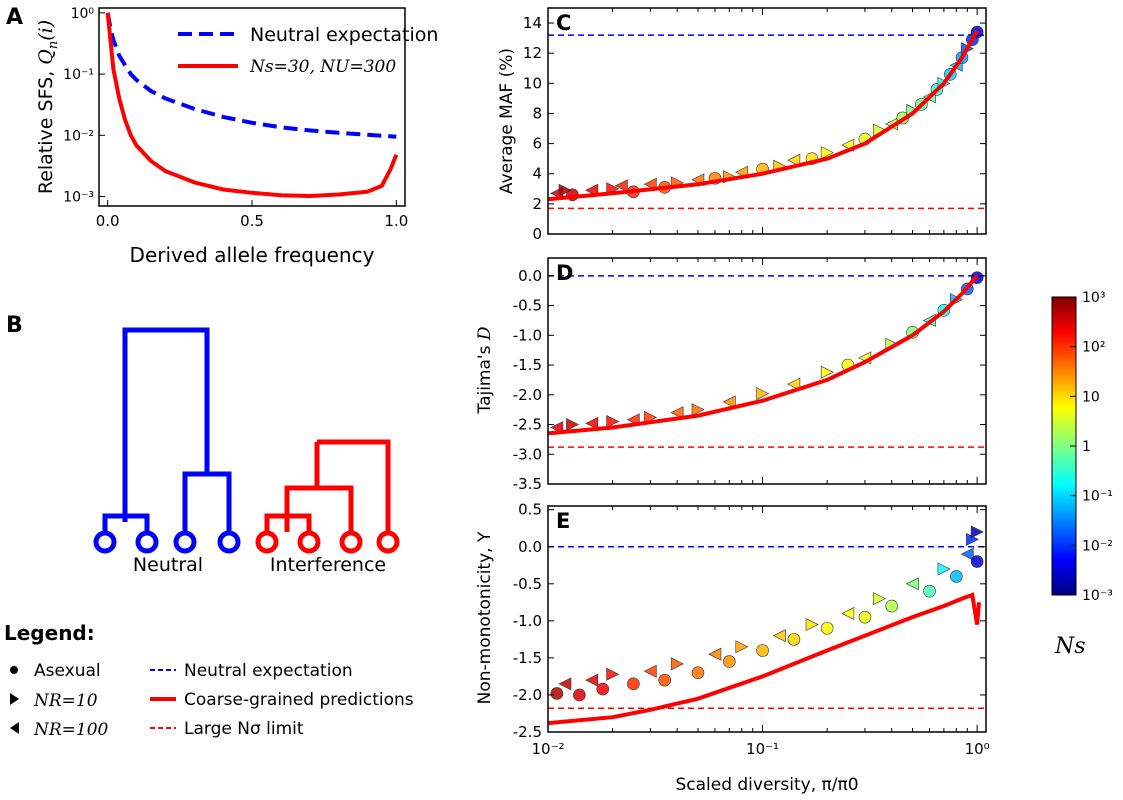  I want to click on panel-d-ytick-label: -2.5, so click(527, 425).